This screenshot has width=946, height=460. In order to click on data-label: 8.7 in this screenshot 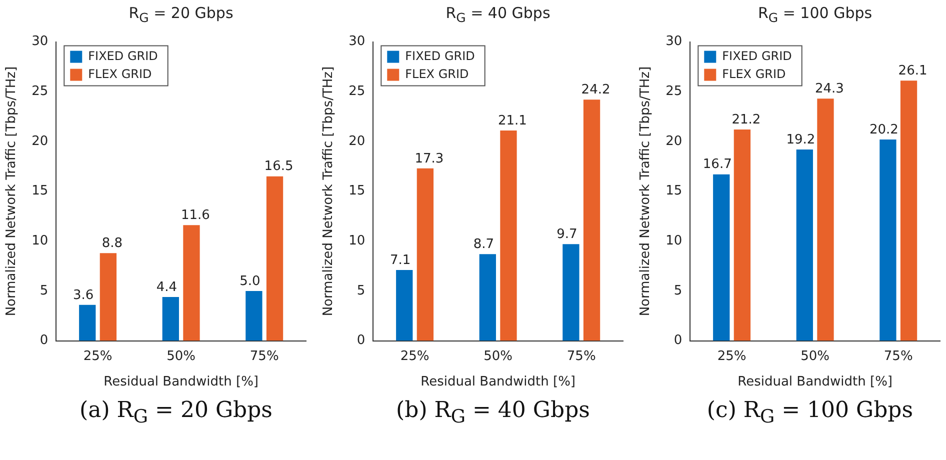, I will do `click(483, 244)`.